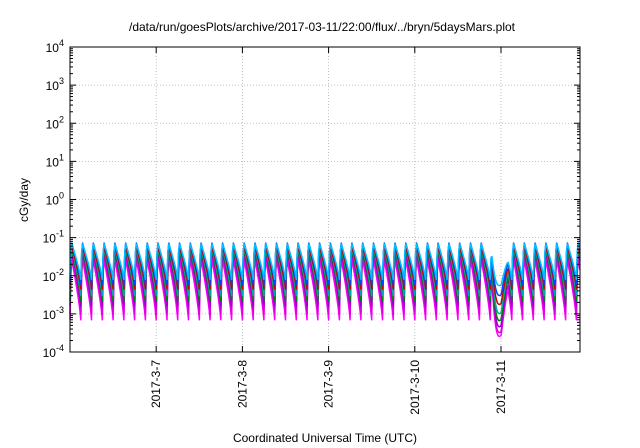  Describe the element at coordinates (55, 160) in the screenshot. I see `y-tick-label: 10¹` at that location.